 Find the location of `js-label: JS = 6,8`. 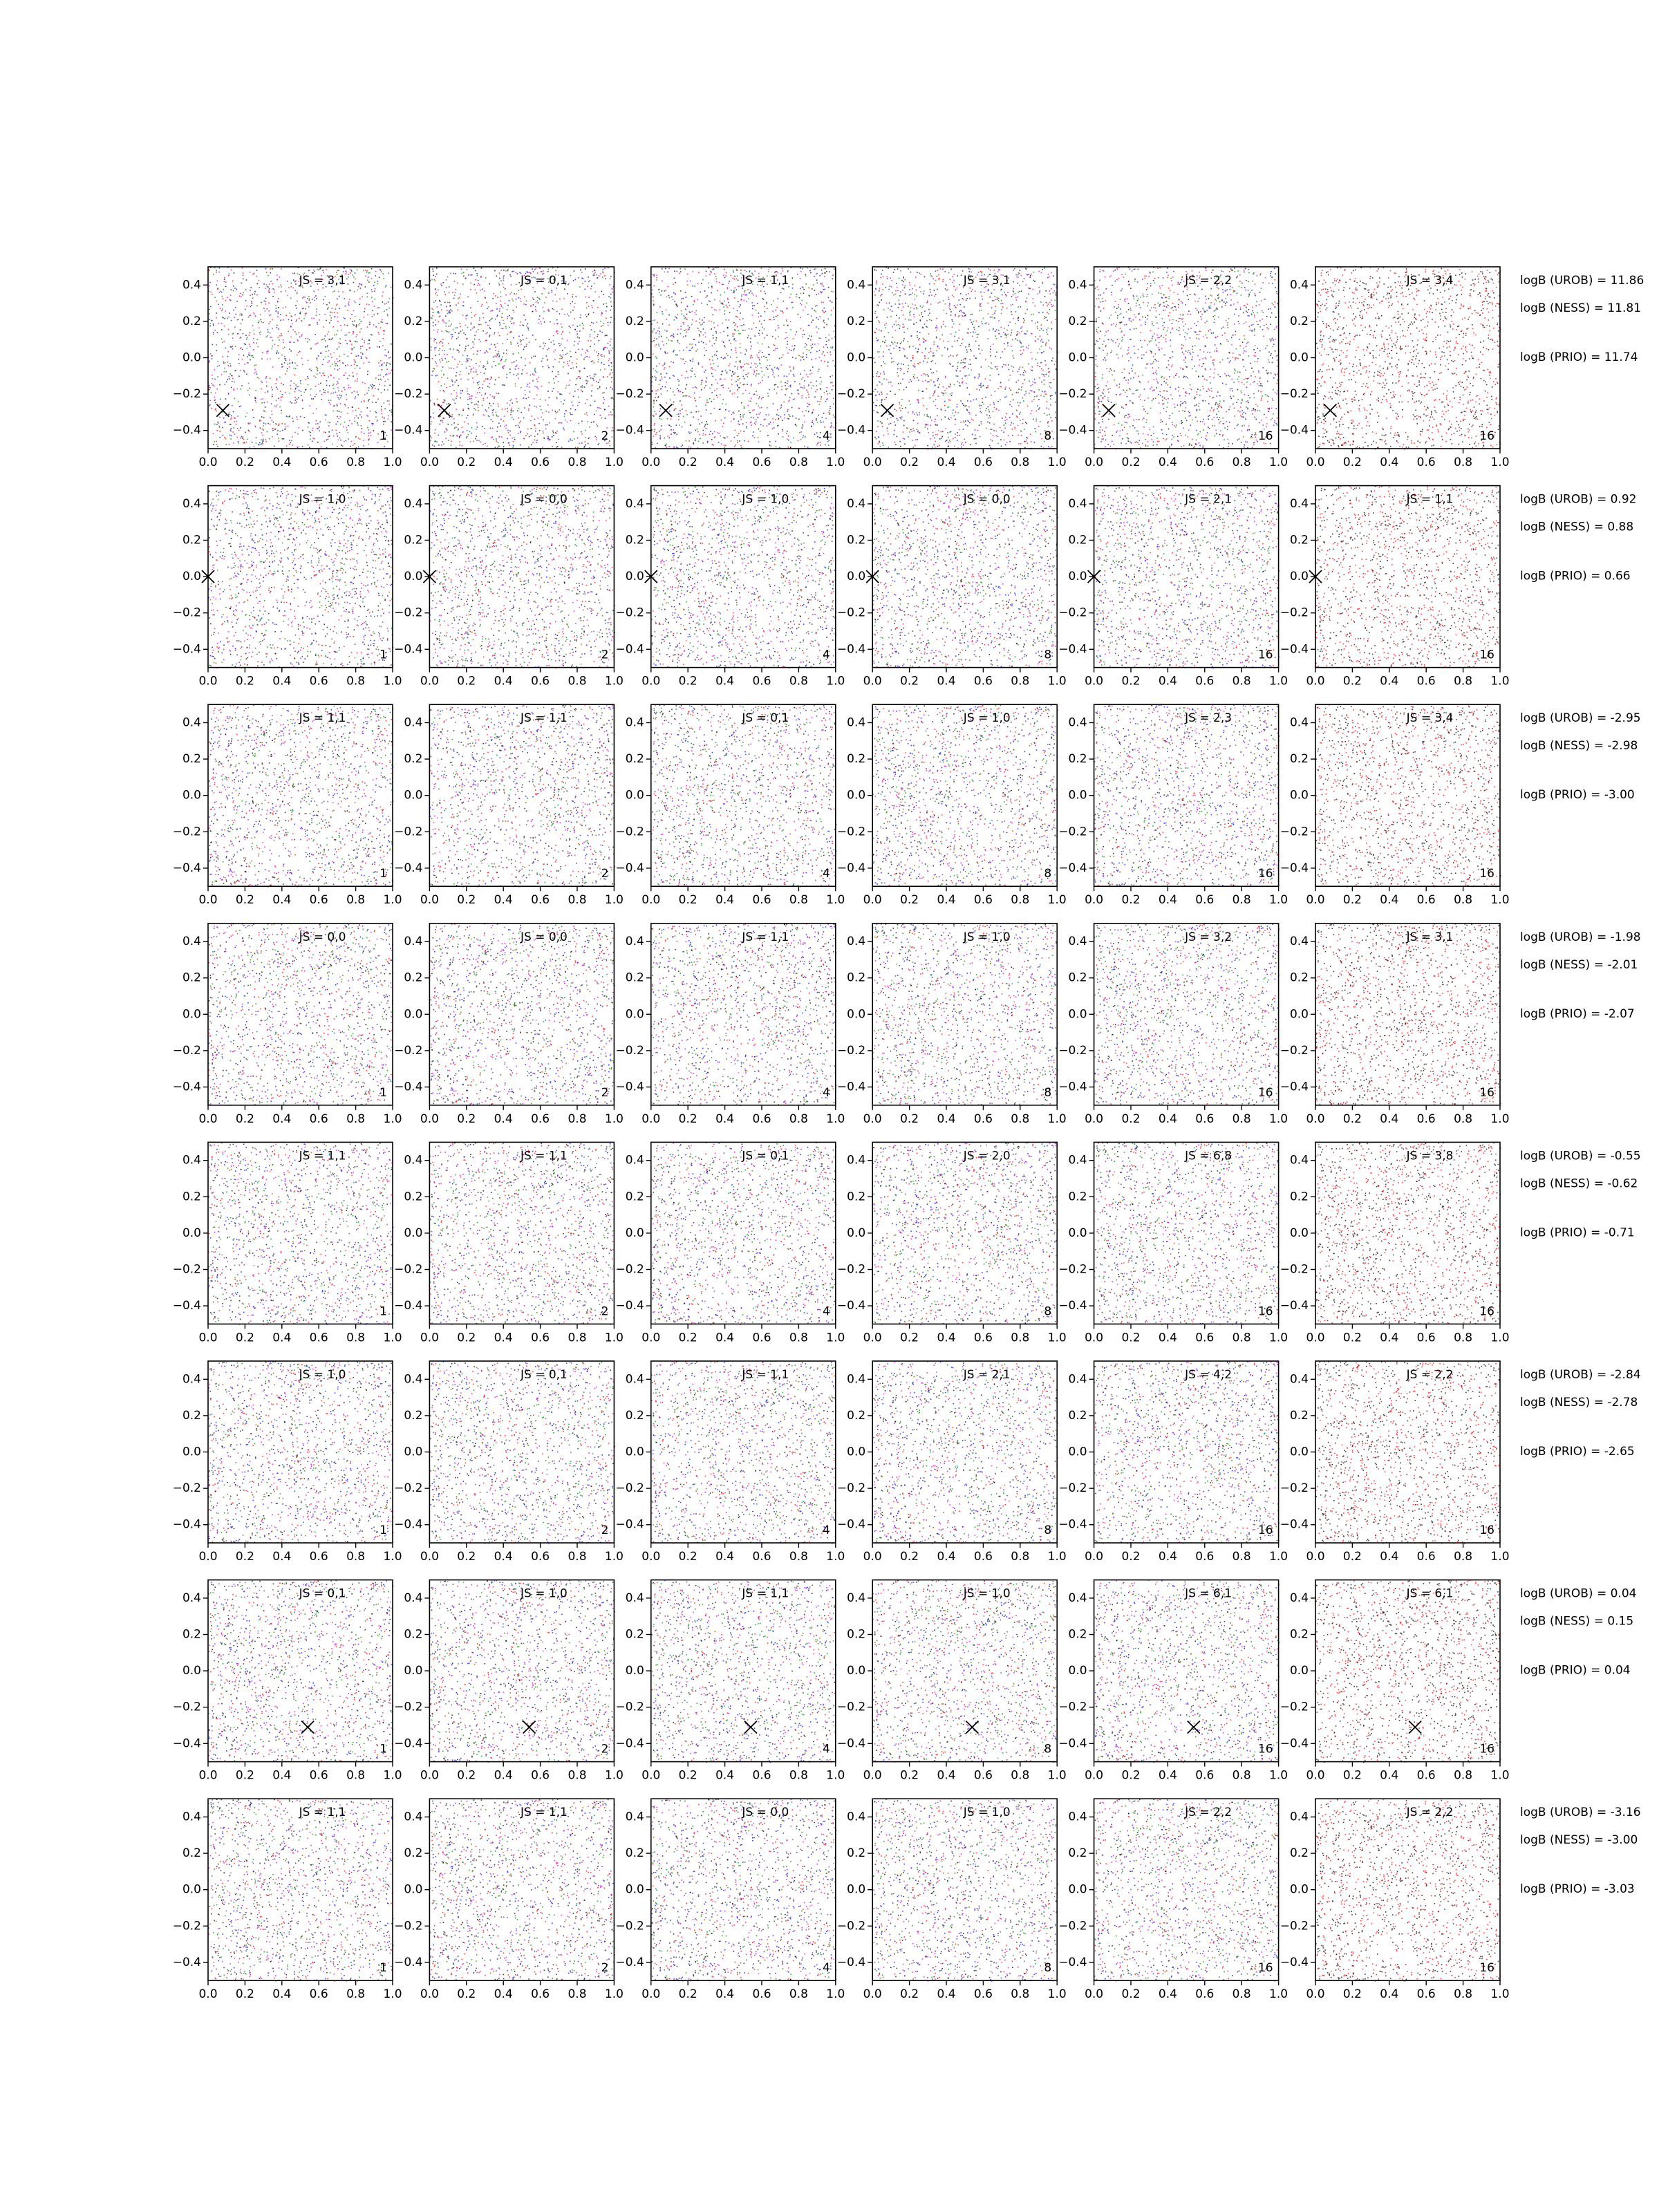

js-label: JS = 6,8 is located at coordinates (1208, 1156).